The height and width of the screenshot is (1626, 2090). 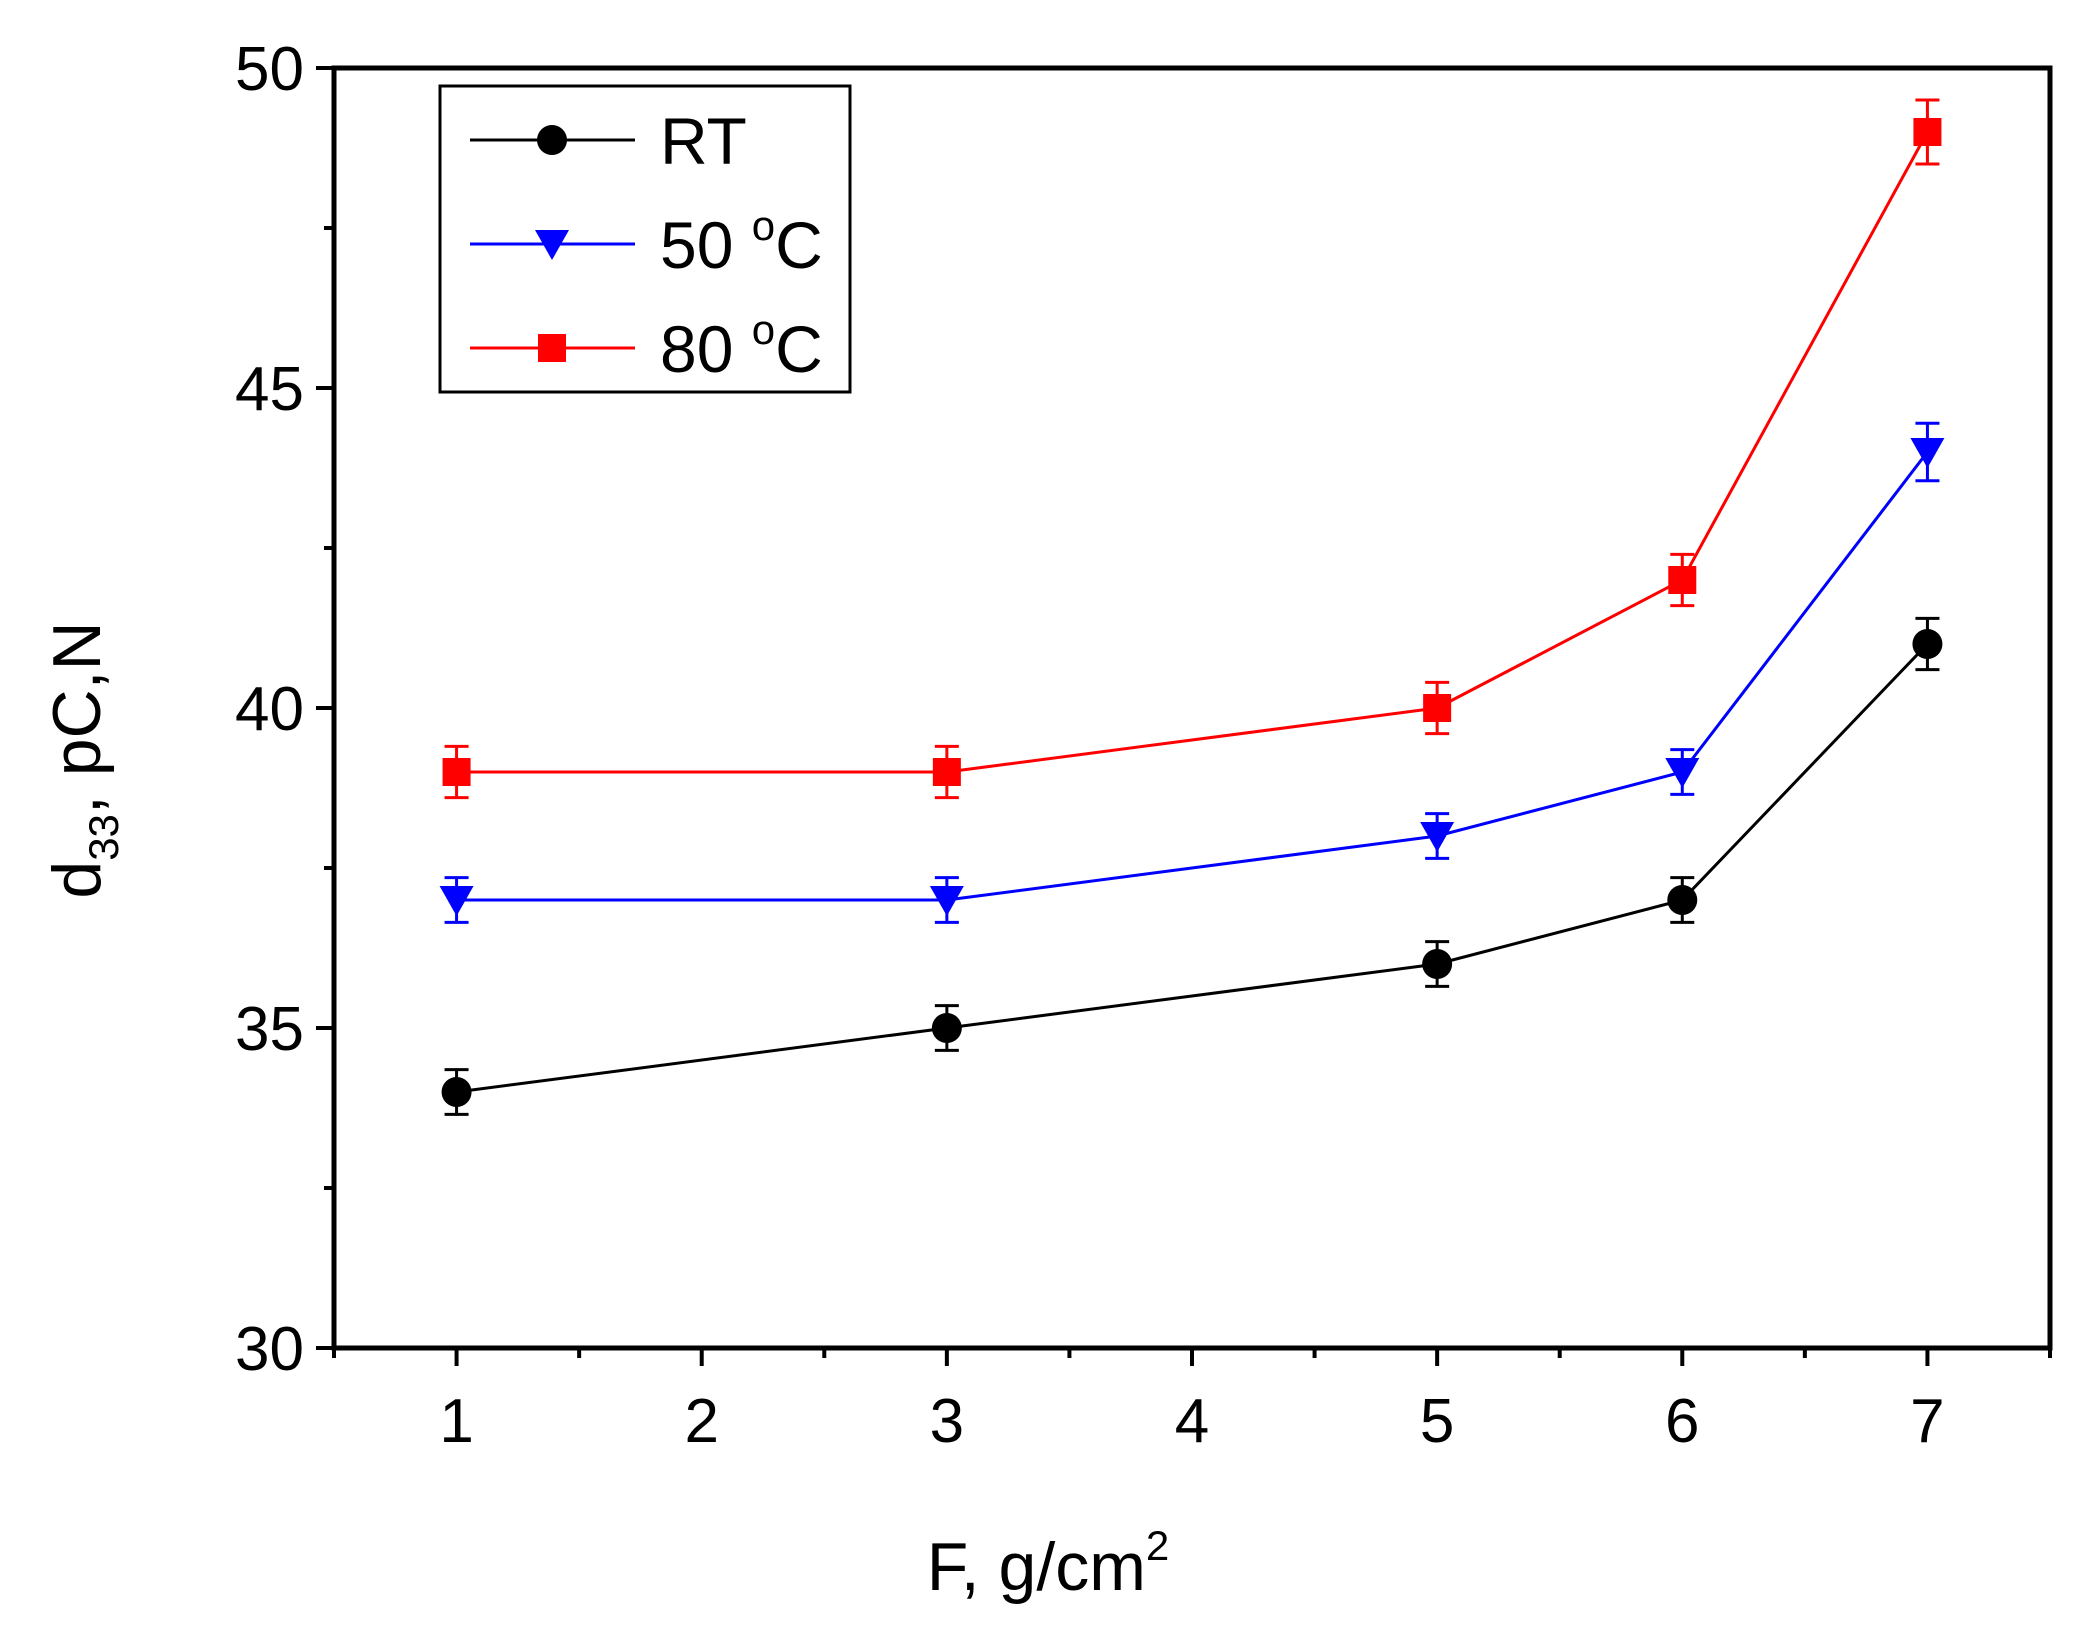 I want to click on y-axis-title-main: d, so click(x=77, y=880).